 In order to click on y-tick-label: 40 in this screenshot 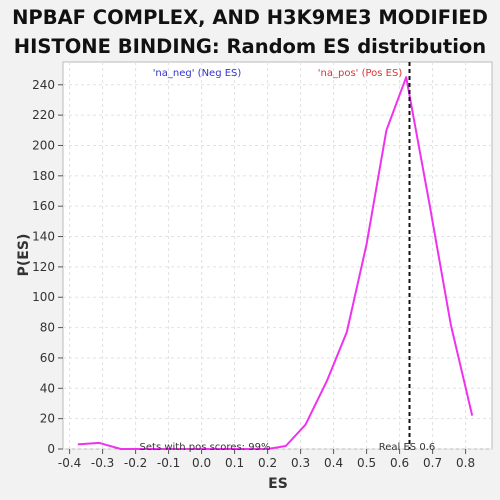, I will do `click(47, 388)`.